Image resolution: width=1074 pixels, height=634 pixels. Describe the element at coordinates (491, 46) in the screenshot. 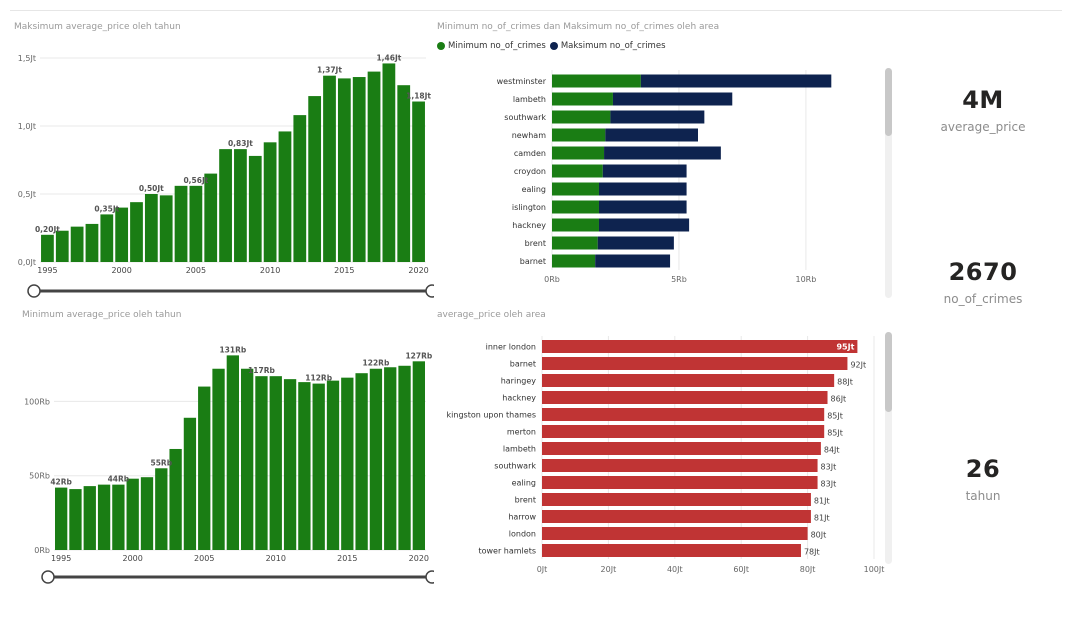

I see `legend-item-min: Minimum no_of_crimes` at that location.